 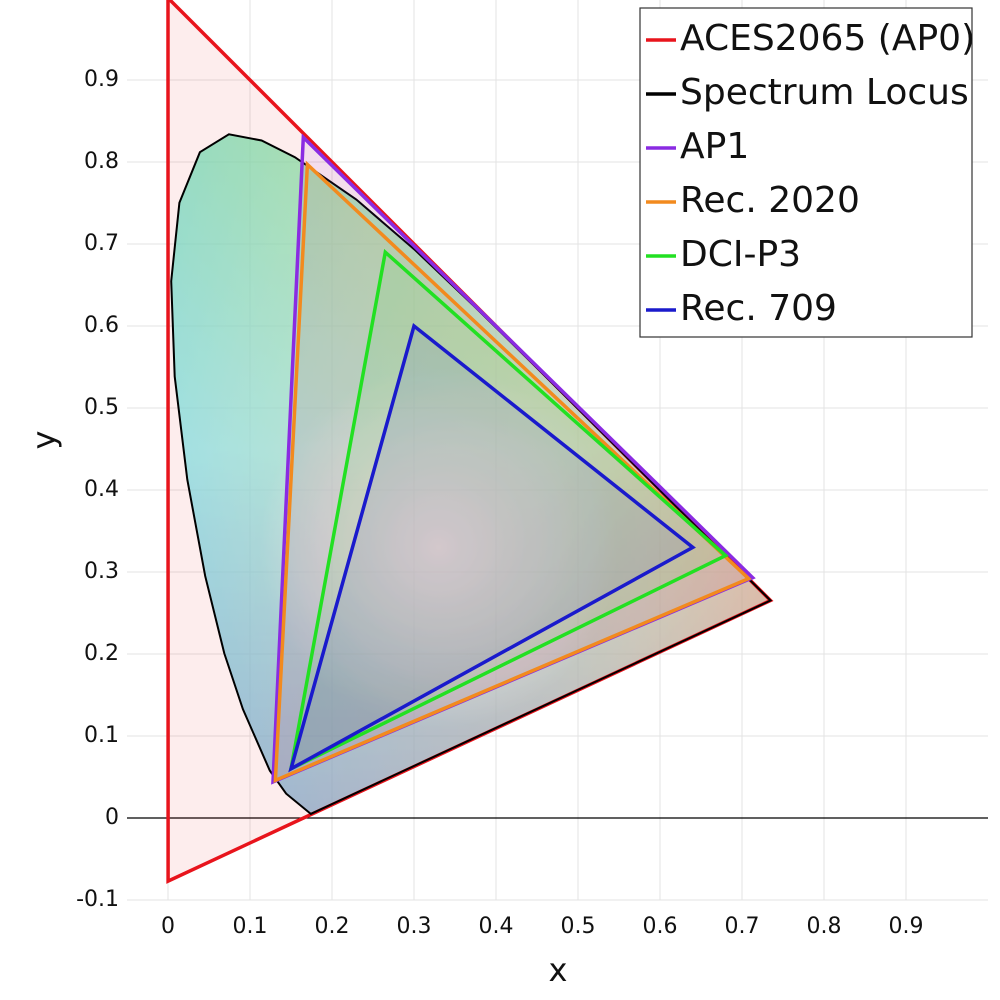 I want to click on x-tick-label: 0.6, so click(x=660, y=926).